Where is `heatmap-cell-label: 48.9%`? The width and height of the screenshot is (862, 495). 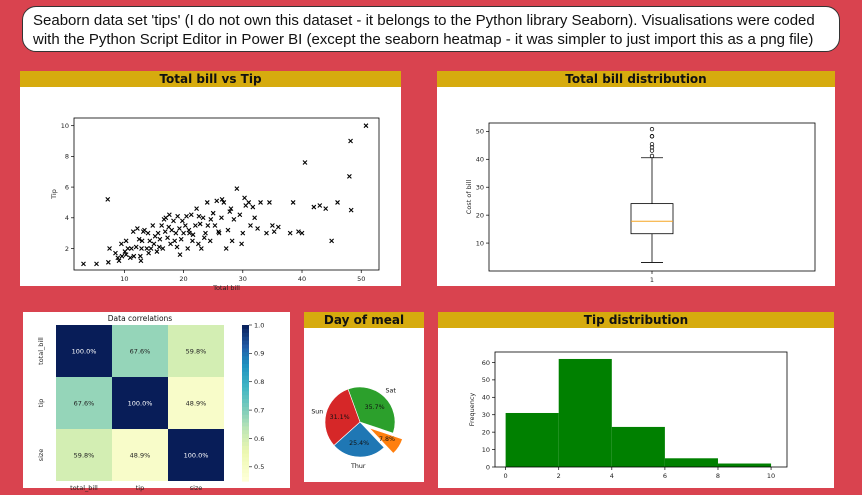
heatmap-cell-label: 48.9% is located at coordinates (196, 403).